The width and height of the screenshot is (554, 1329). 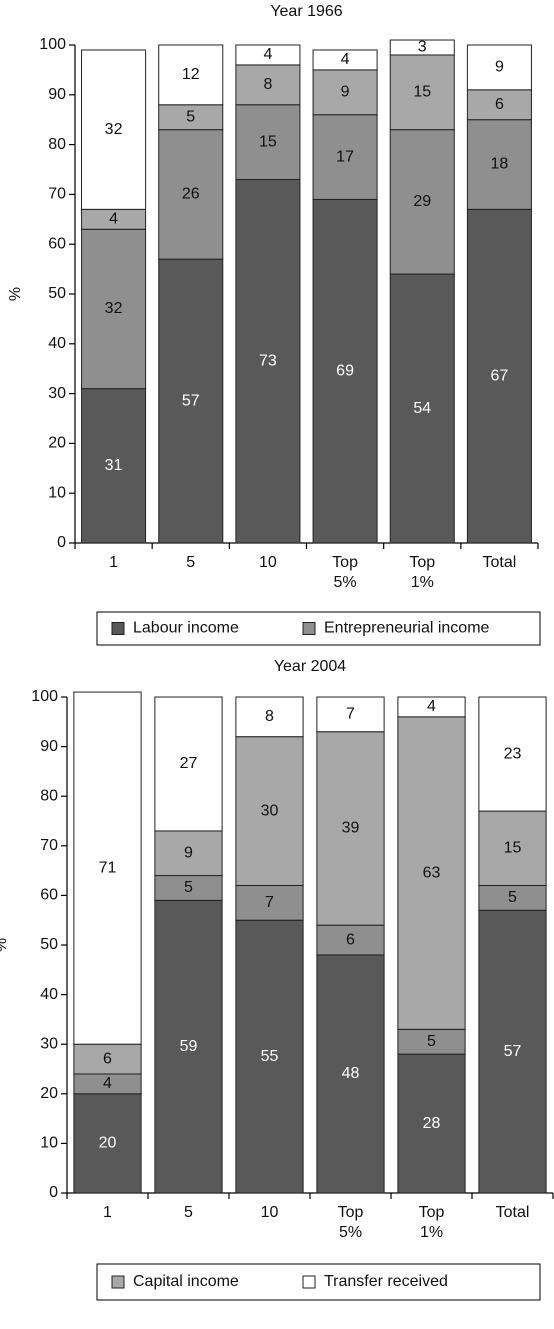 What do you see at coordinates (309, 1282) in the screenshot?
I see `legend-swatch` at bounding box center [309, 1282].